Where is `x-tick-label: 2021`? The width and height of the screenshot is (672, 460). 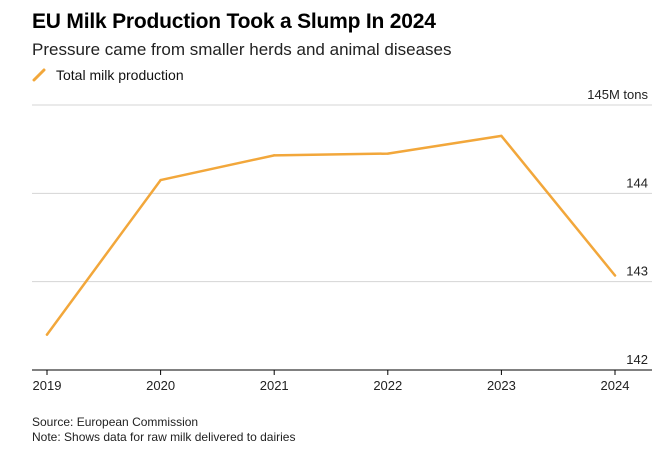 x-tick-label: 2021 is located at coordinates (274, 385).